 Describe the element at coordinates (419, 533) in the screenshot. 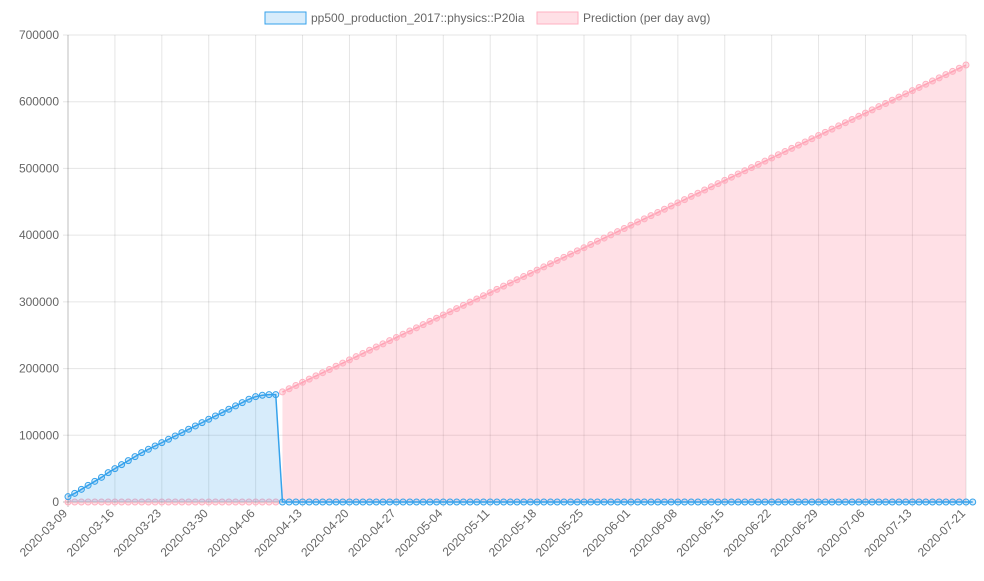

I see `x-tick-label: 2020-05-04` at that location.